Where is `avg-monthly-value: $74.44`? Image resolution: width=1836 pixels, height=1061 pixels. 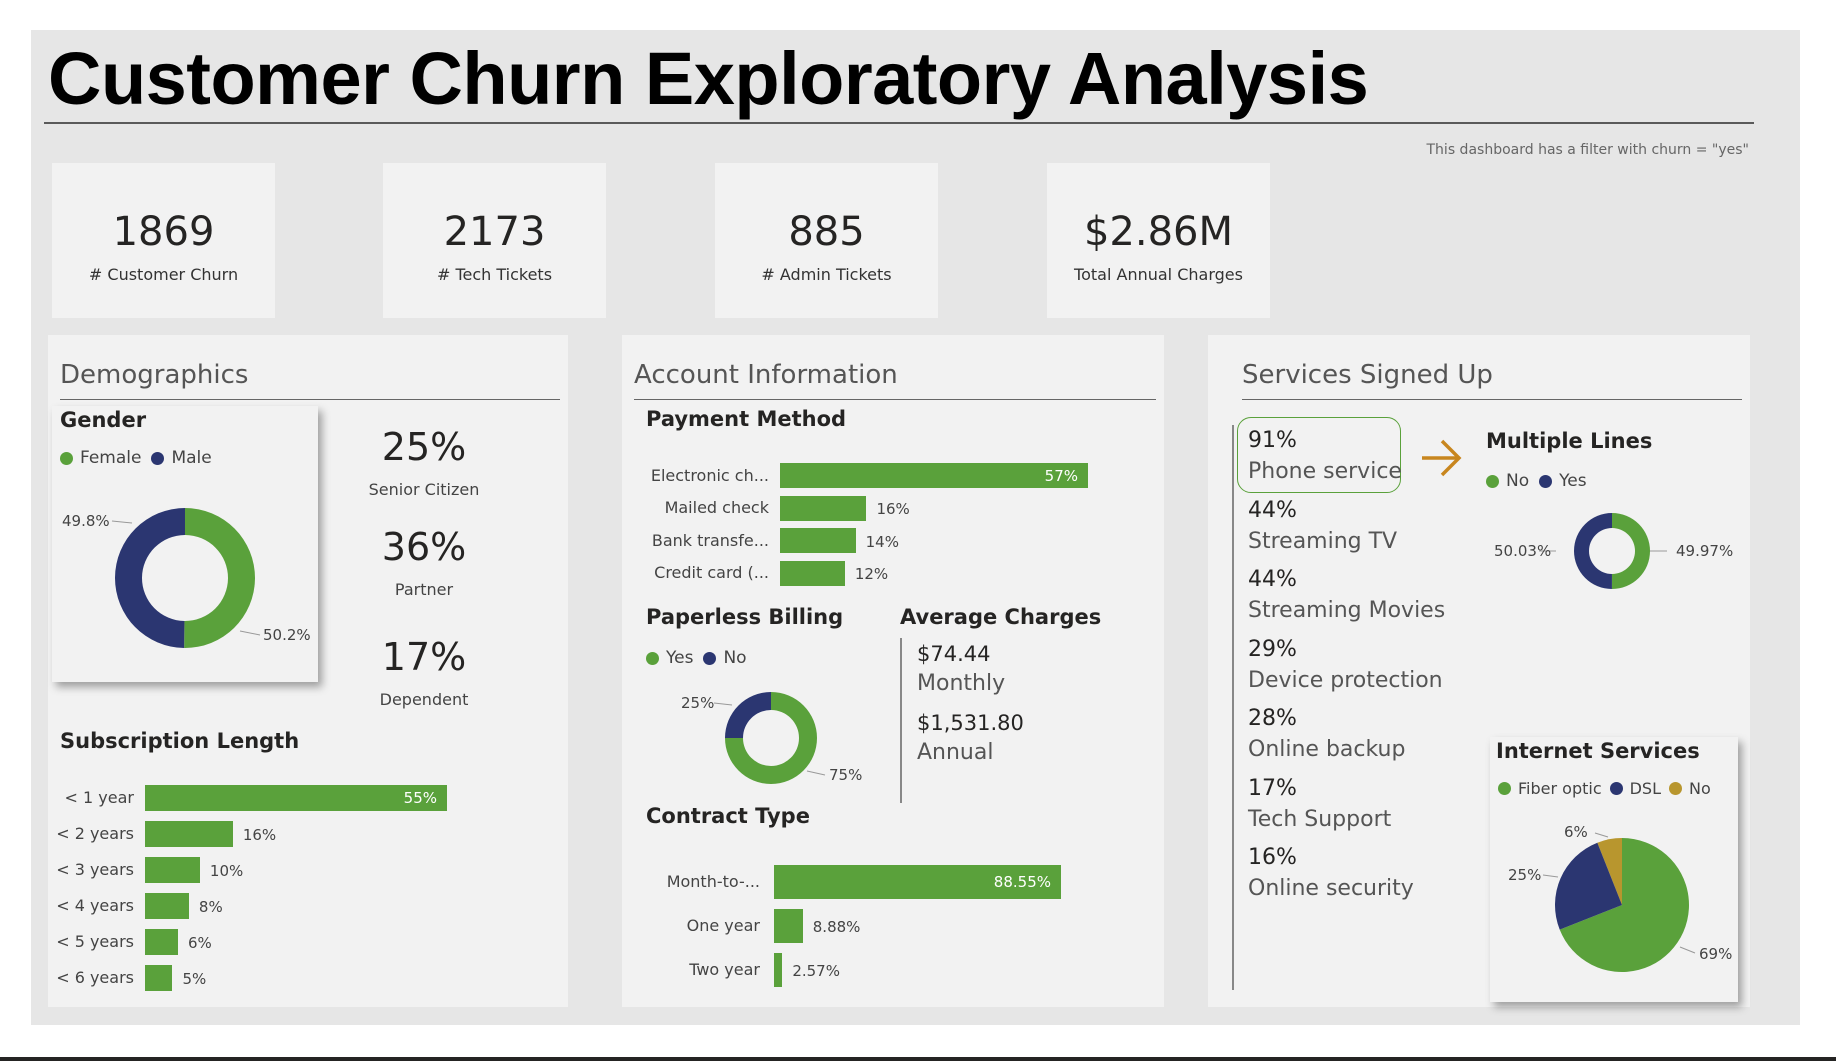 avg-monthly-value: $74.44 is located at coordinates (954, 654).